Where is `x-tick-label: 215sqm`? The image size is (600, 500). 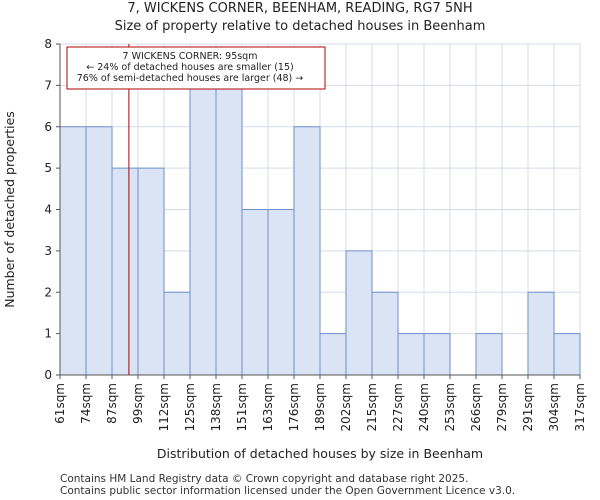 x-tick-label: 215sqm is located at coordinates (372, 407).